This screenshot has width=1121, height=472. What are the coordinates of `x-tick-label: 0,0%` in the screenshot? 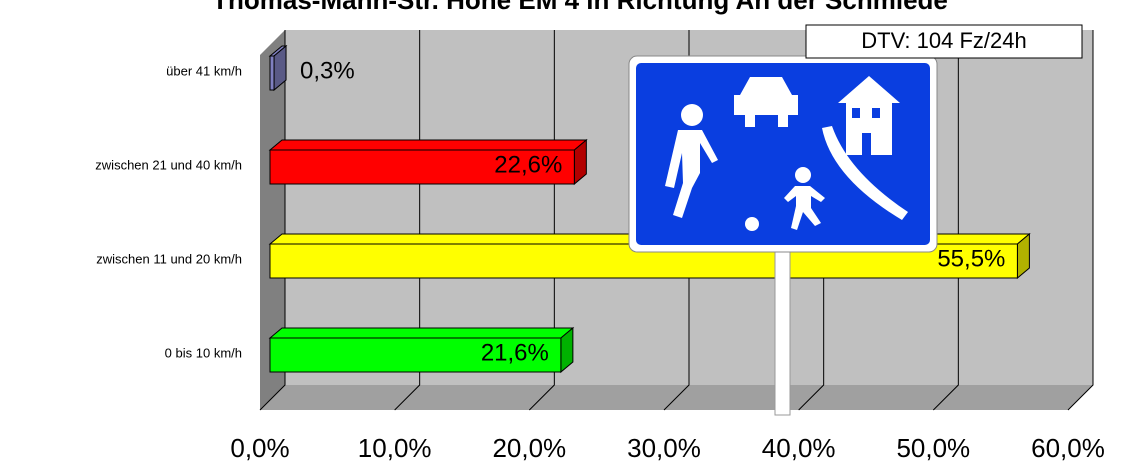 It's located at (259, 448).